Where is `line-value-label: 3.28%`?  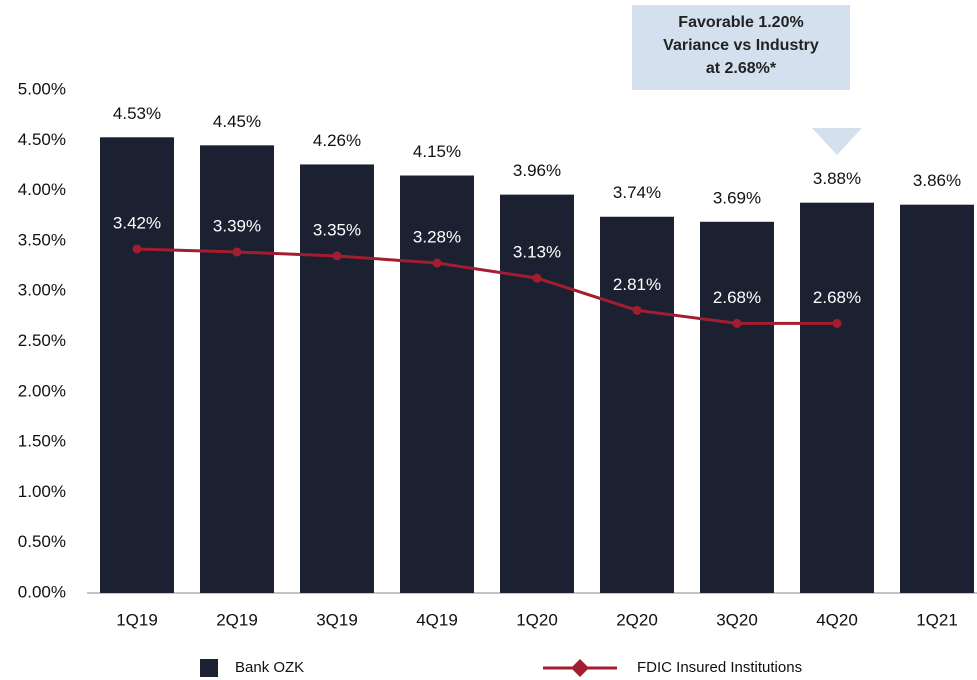 line-value-label: 3.28% is located at coordinates (437, 237).